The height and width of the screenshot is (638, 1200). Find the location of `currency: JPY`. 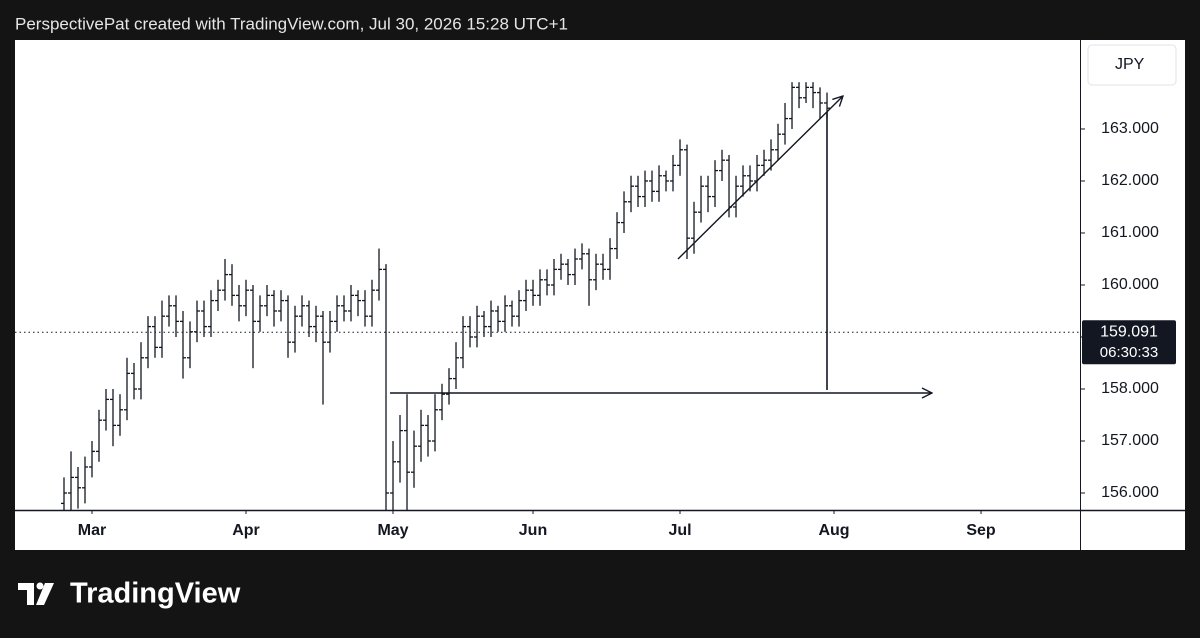

currency: JPY is located at coordinates (1130, 64).